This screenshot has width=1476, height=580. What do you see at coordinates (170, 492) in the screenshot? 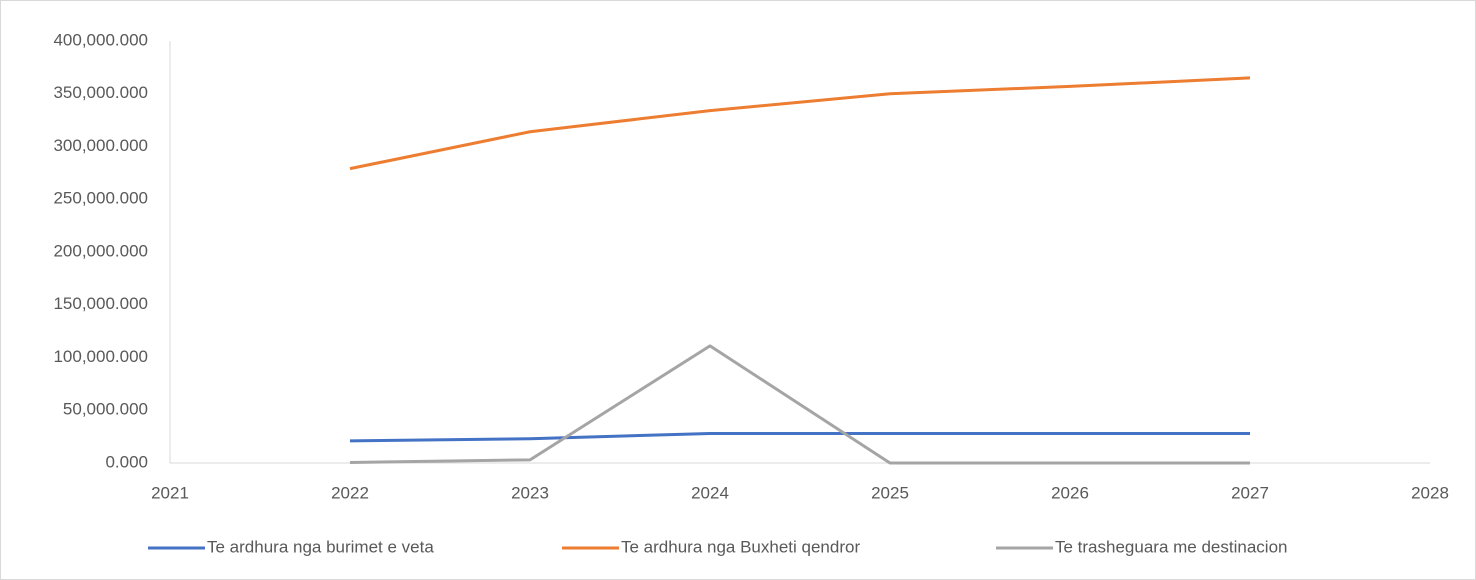
I see `x-tick-label: 2021` at bounding box center [170, 492].